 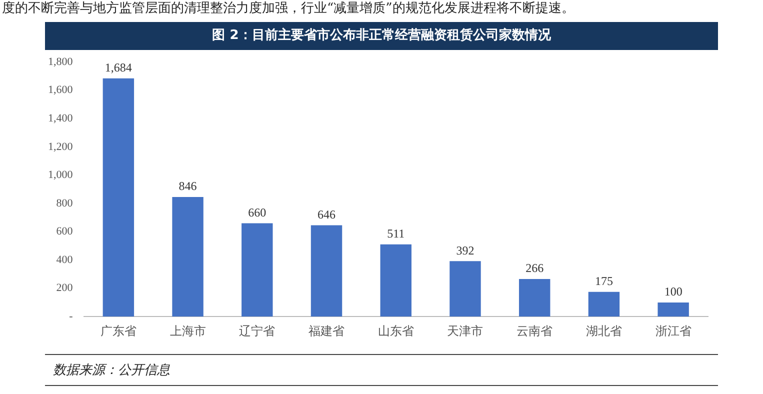 What do you see at coordinates (465, 331) in the screenshot?
I see `x-tick-label: 天津市` at bounding box center [465, 331].